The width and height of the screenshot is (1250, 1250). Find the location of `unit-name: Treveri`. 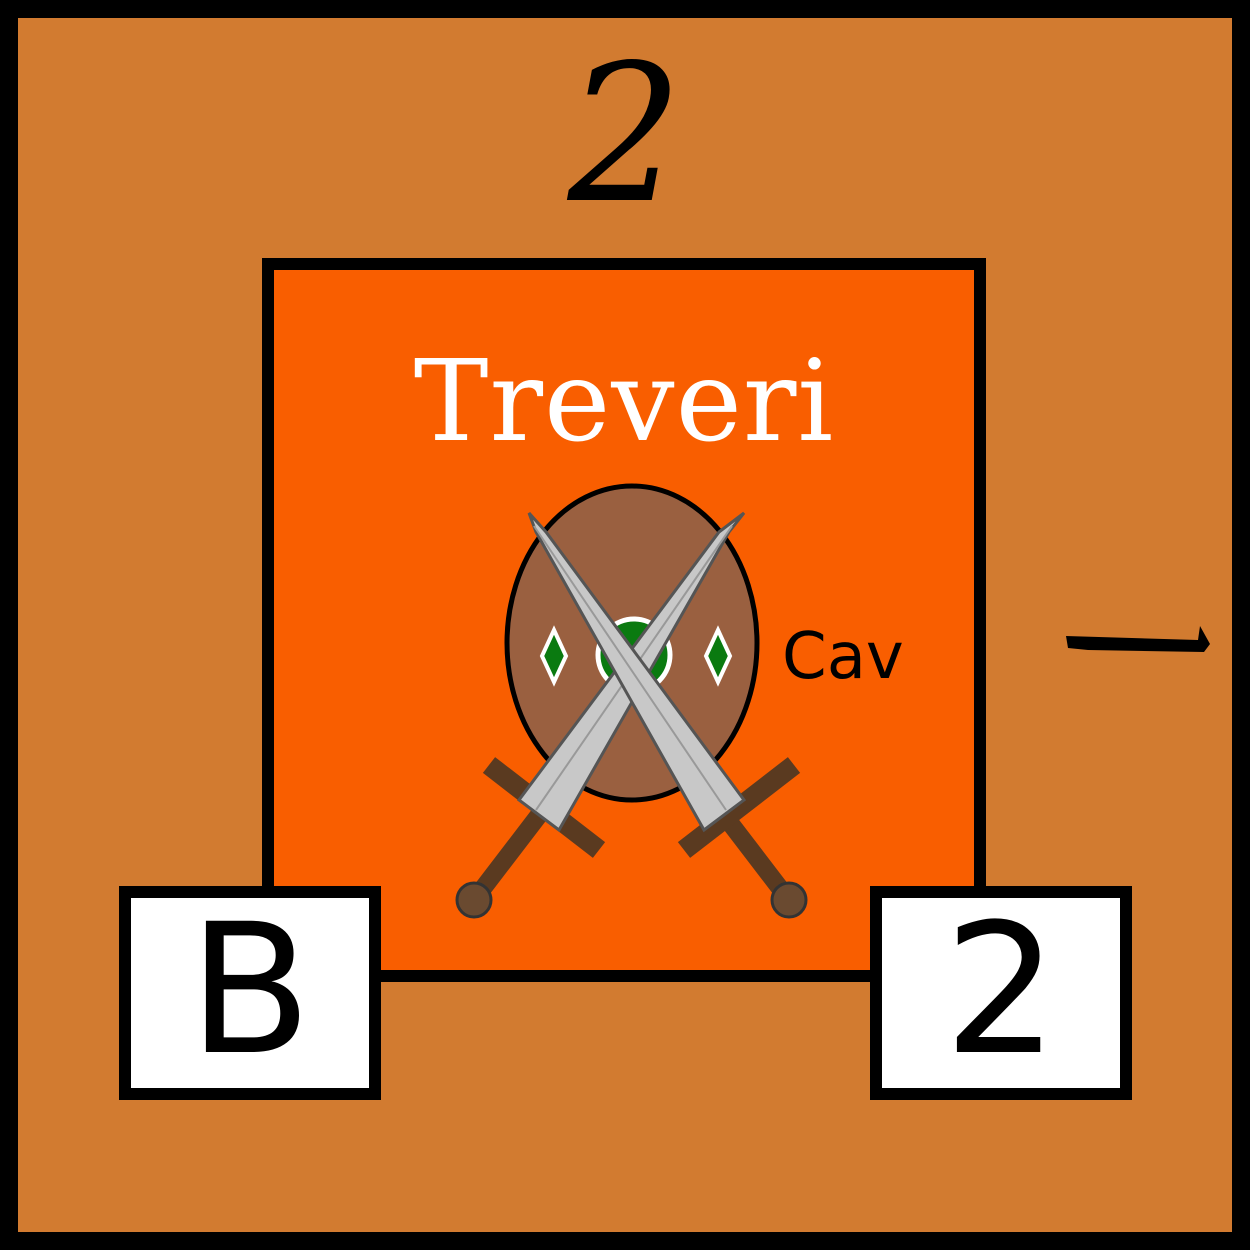

unit-name: Treveri is located at coordinates (624, 402).